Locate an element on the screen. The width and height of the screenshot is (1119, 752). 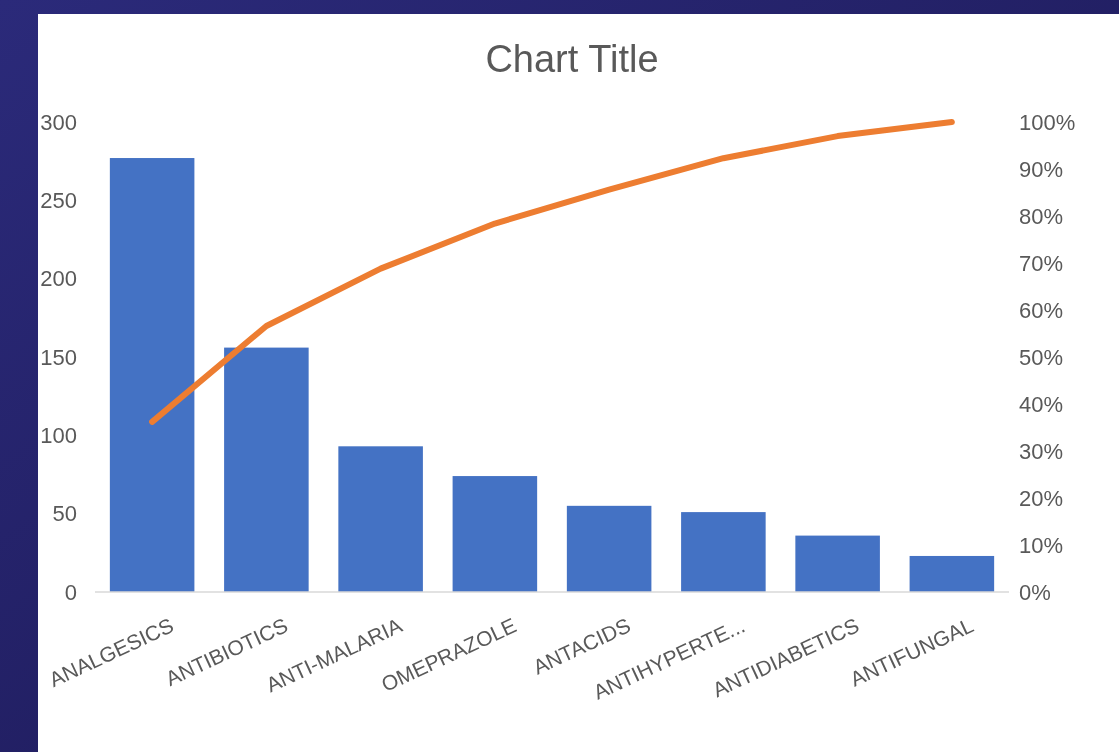
y2-tick-label: 30% is located at coordinates (1041, 451).